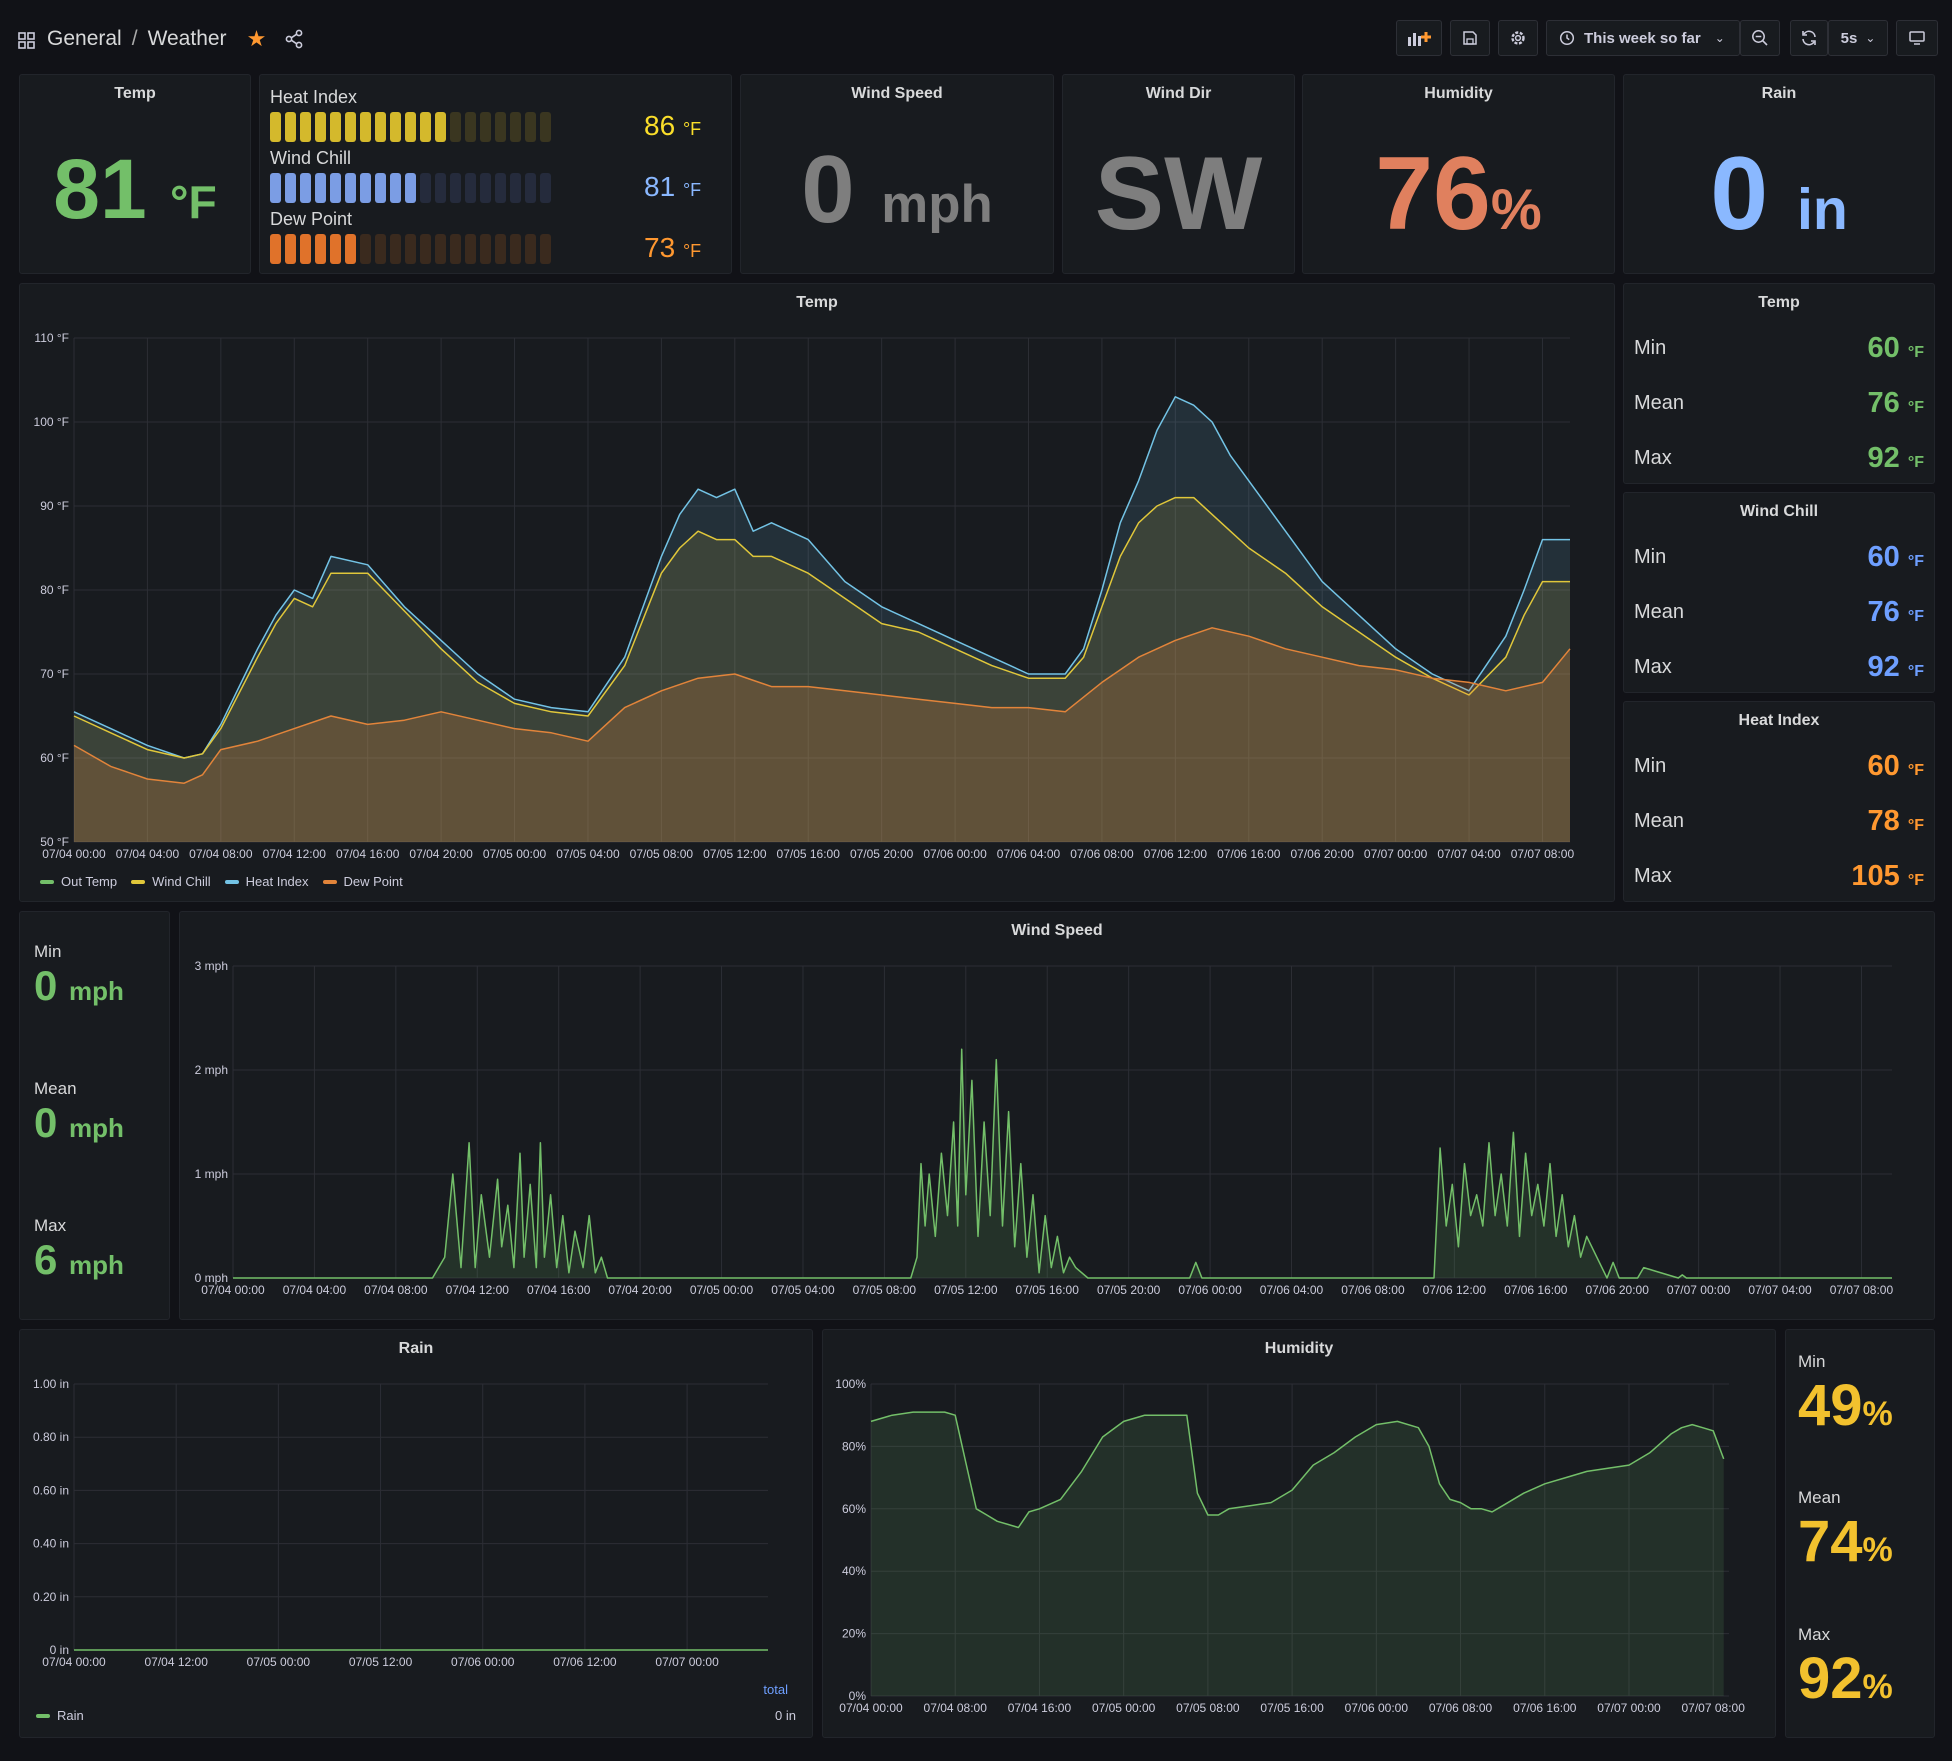  Describe the element at coordinates (373, 881) in the screenshot. I see `legend-label: Dew Point` at that location.